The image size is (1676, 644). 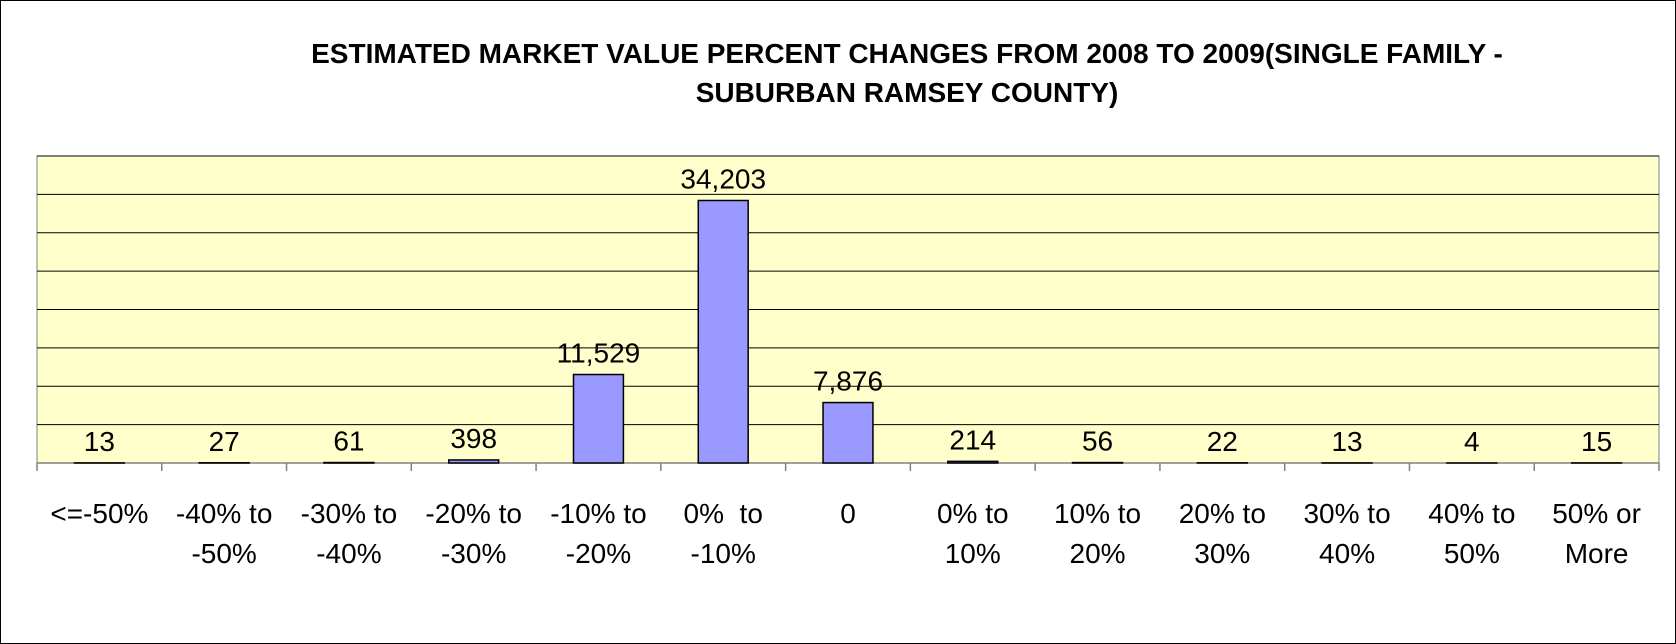 What do you see at coordinates (848, 513) in the screenshot?
I see `x-tick-label: 0` at bounding box center [848, 513].